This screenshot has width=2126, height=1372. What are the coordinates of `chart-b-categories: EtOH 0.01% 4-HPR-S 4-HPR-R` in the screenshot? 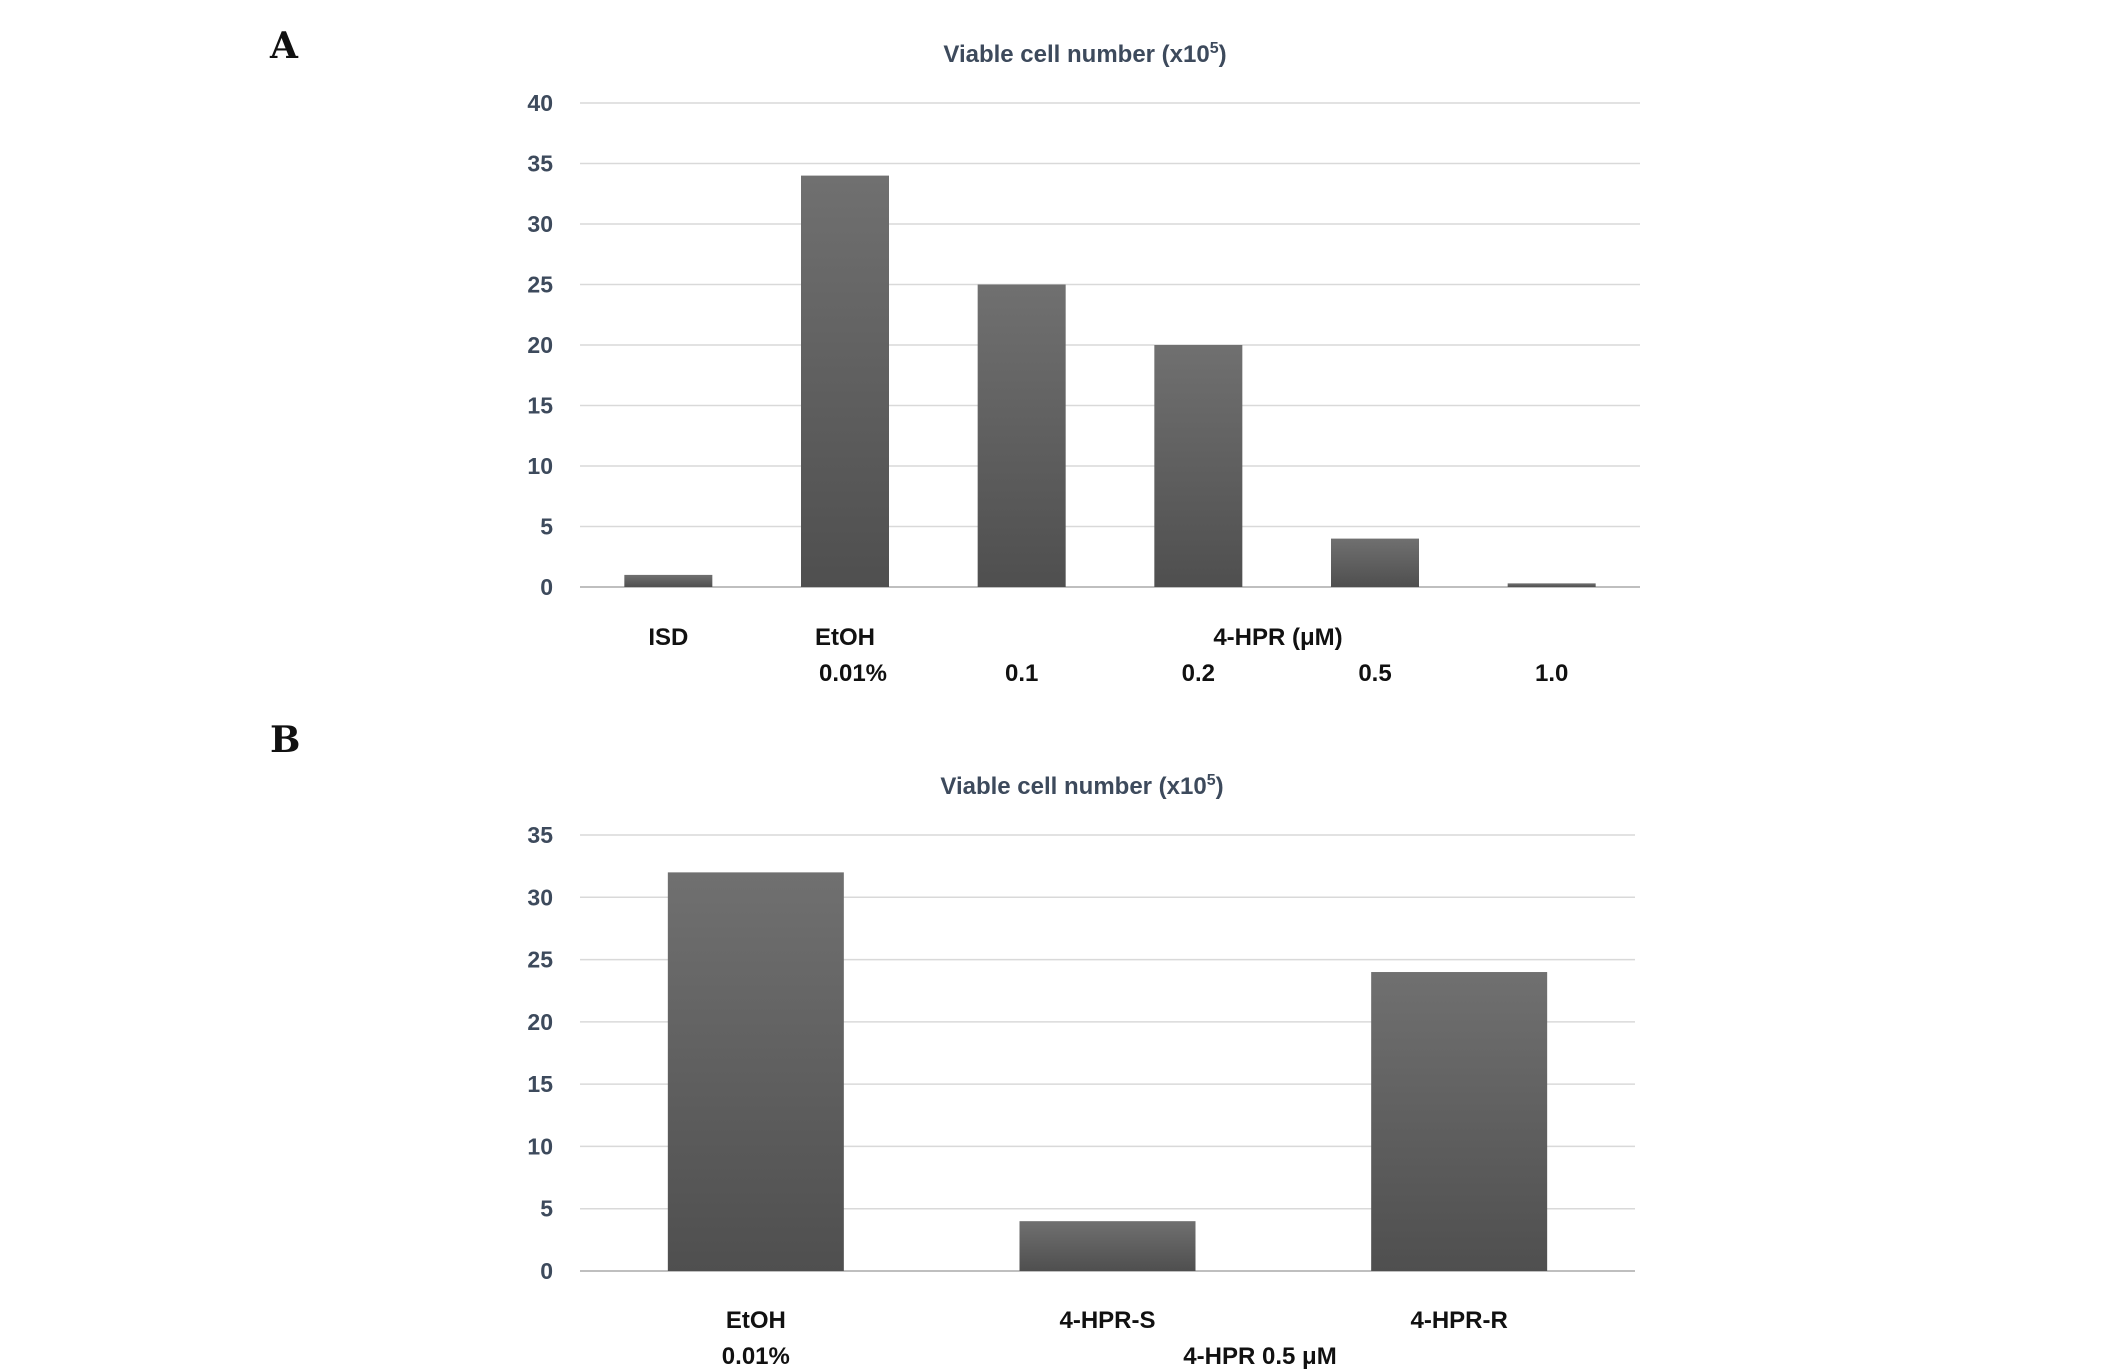 It's located at (1115, 1338).